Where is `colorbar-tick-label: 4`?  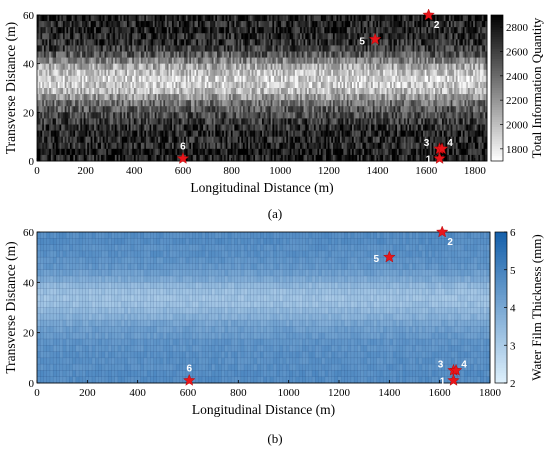
colorbar-tick-label: 4 is located at coordinates (513, 309).